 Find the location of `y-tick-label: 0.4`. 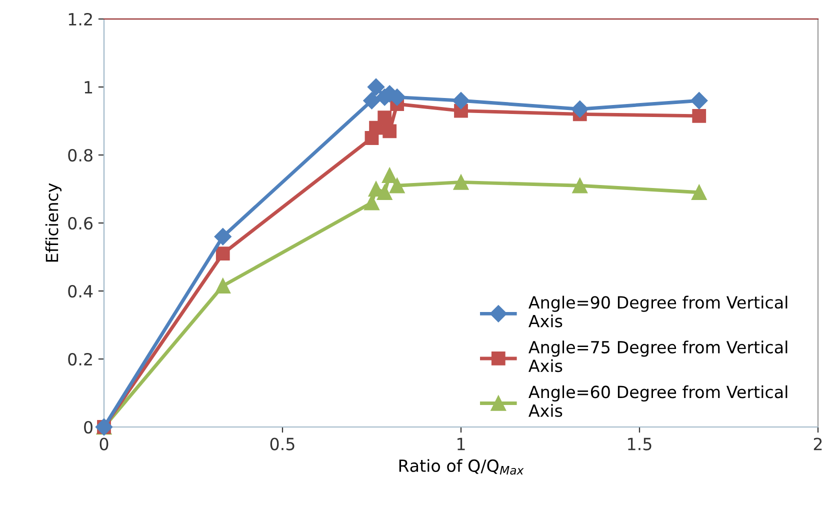

y-tick-label: 0.4 is located at coordinates (80, 291).